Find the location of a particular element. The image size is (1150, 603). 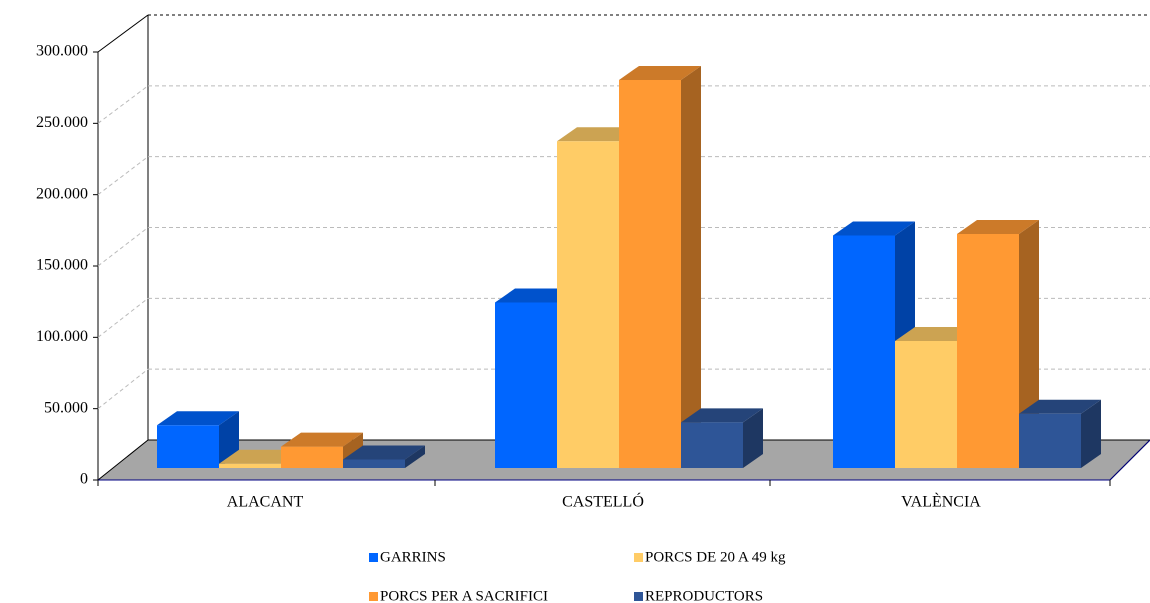

y-tick-label: 0 is located at coordinates (84, 479).